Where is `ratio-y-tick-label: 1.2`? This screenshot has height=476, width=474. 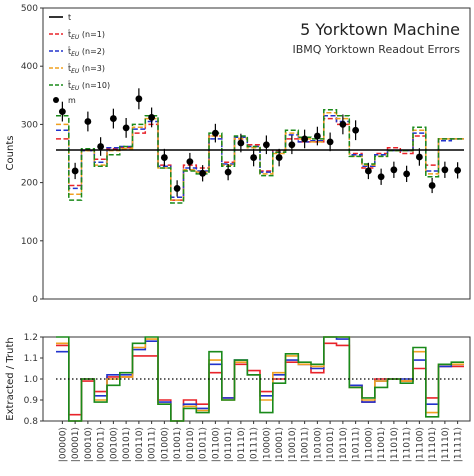
ratio-y-tick-label: 1.2 is located at coordinates (31, 338).